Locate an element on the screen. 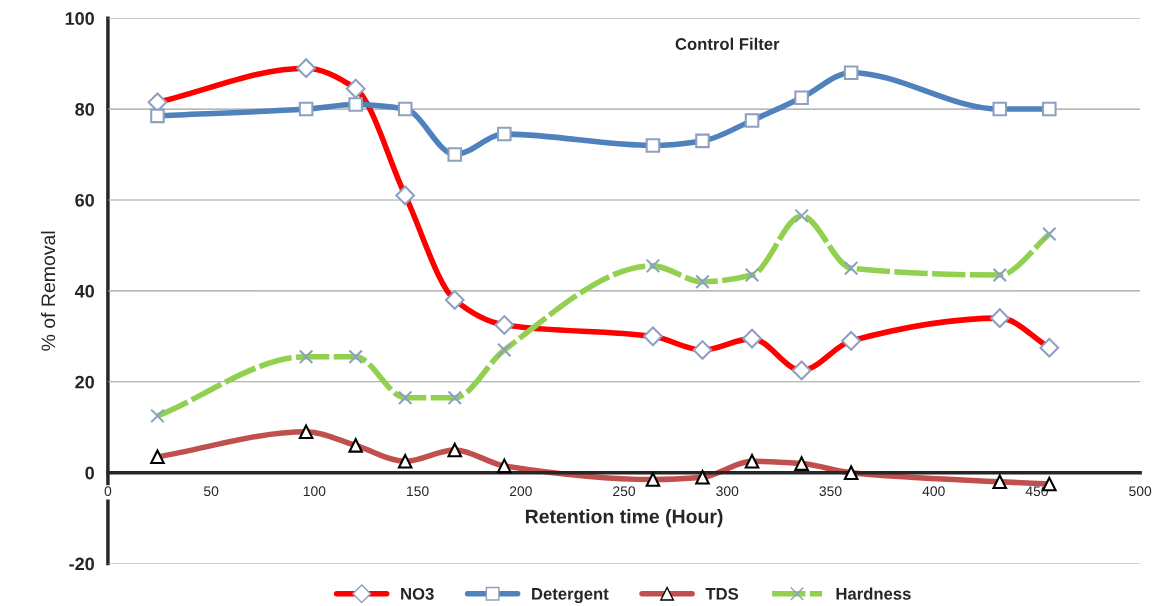 This screenshot has width=1173, height=606. text: Control Filter is located at coordinates (727, 43).